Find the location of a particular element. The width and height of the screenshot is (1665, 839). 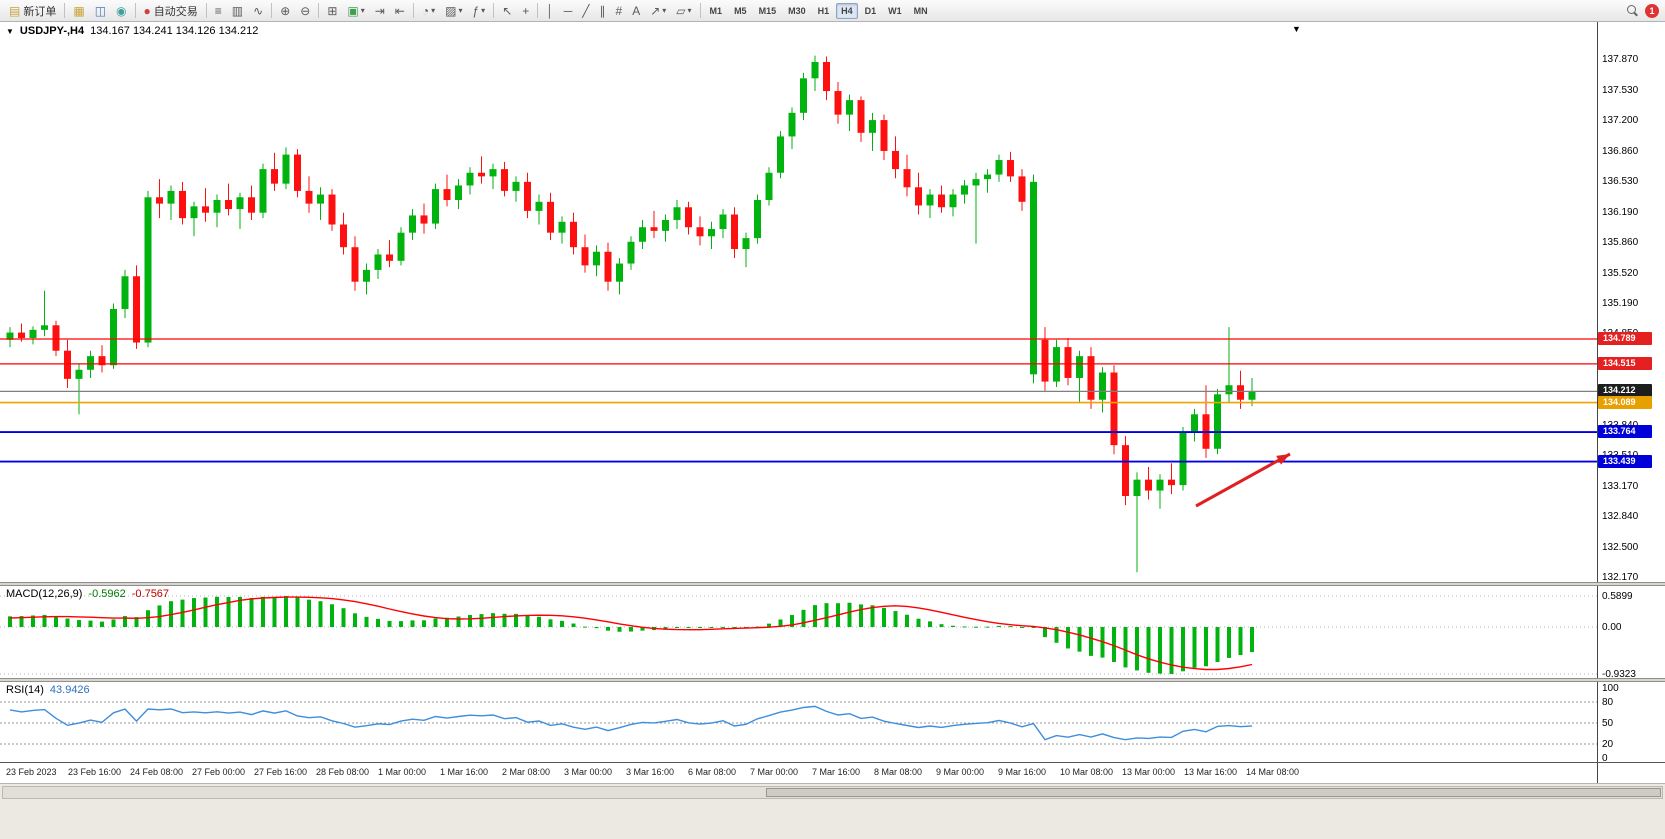

terminal-button: ◉ is located at coordinates (121, 10).